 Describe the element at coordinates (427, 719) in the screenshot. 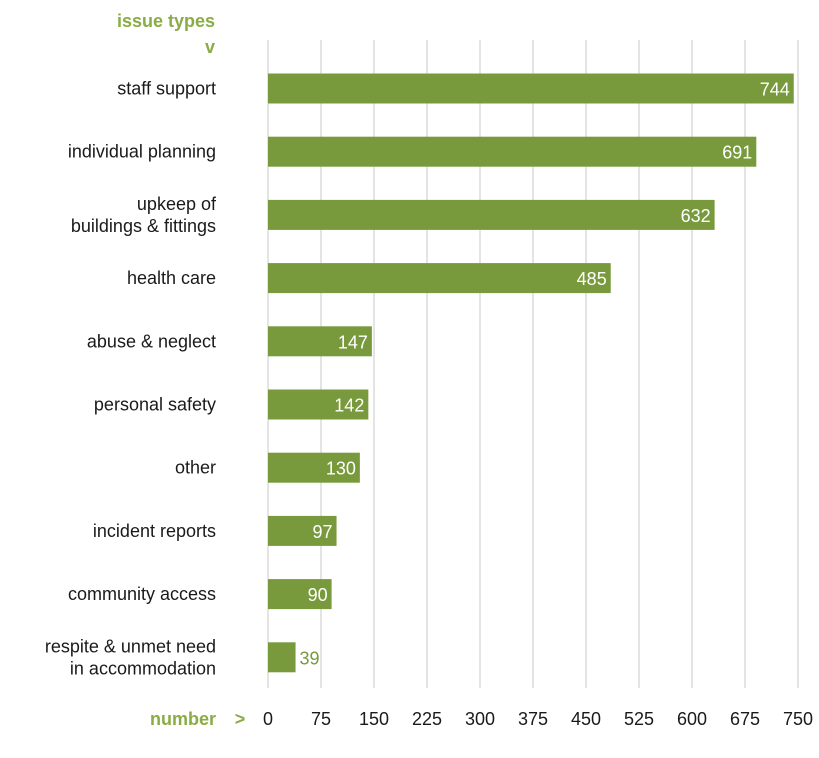

I see `x-tick-label: 225` at that location.